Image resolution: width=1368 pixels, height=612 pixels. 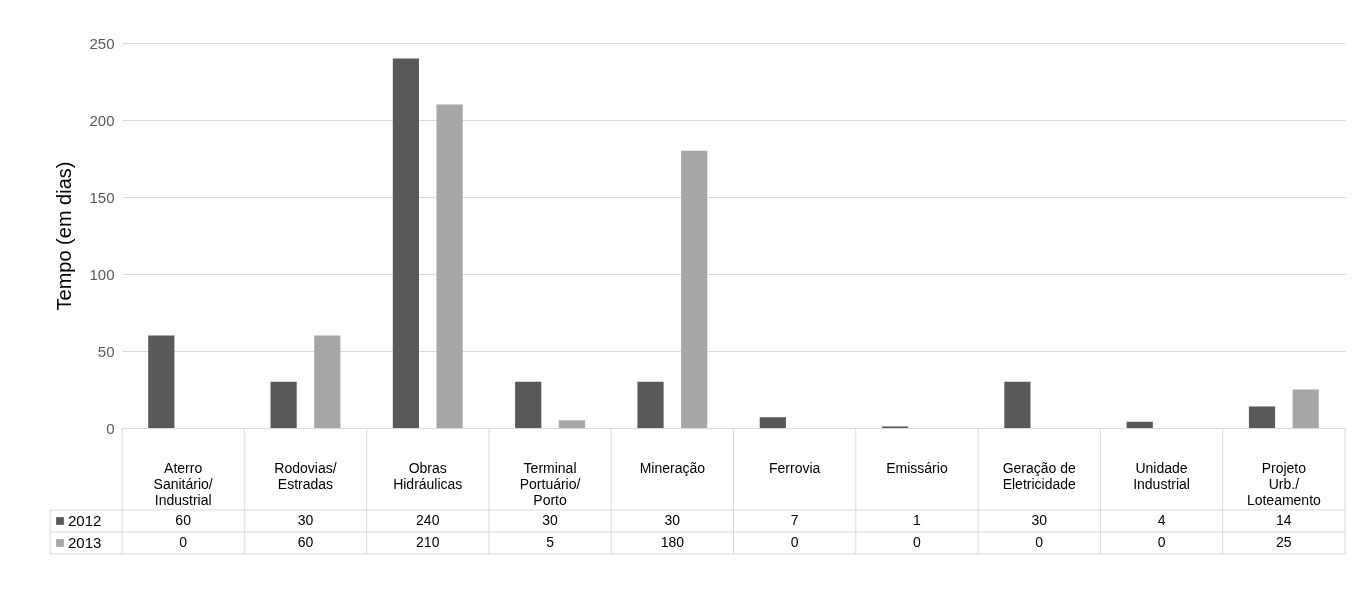 What do you see at coordinates (305, 476) in the screenshot?
I see `x-tick-label: Rodovias/Estradas` at bounding box center [305, 476].